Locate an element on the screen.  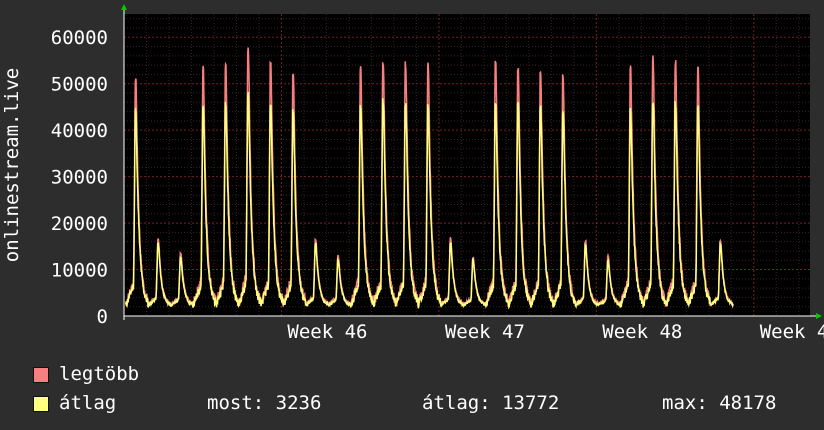
y-tick-label: 60000 is located at coordinates (79, 38).